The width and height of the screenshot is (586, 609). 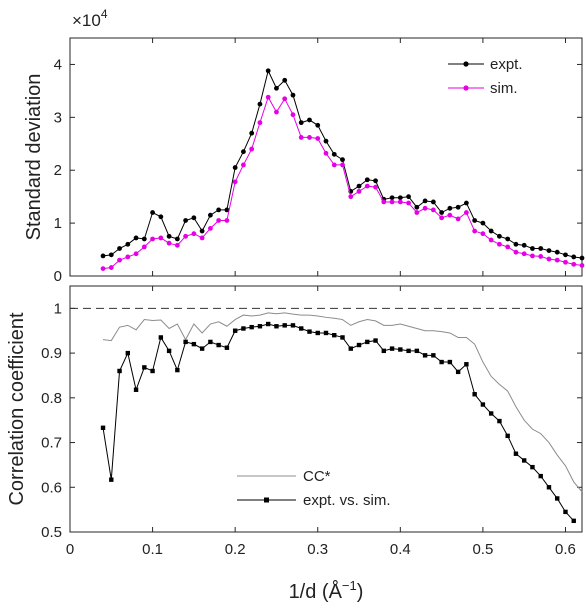 I want to click on bottom-y-tick-label: 0.7, so click(x=51, y=443).